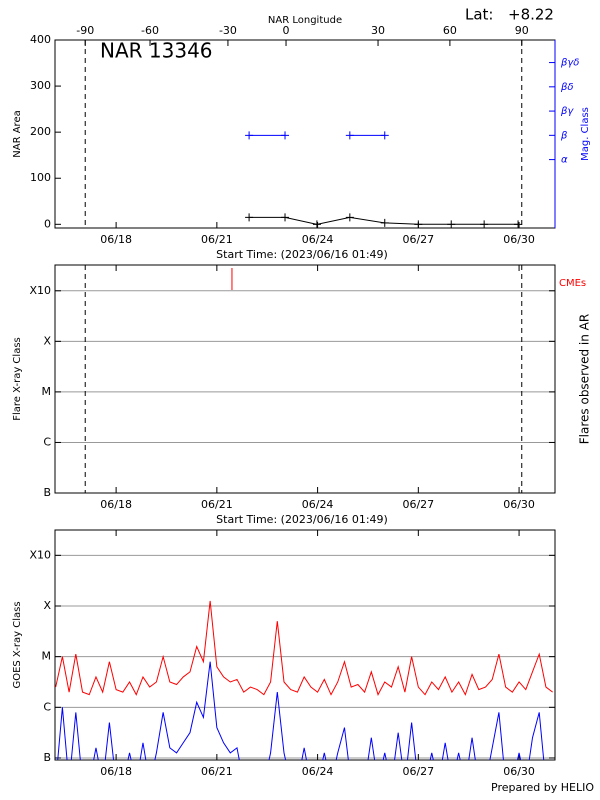 This screenshot has height=800, width=600. What do you see at coordinates (479, 15) in the screenshot?
I see `lat-label: Lat:` at bounding box center [479, 15].